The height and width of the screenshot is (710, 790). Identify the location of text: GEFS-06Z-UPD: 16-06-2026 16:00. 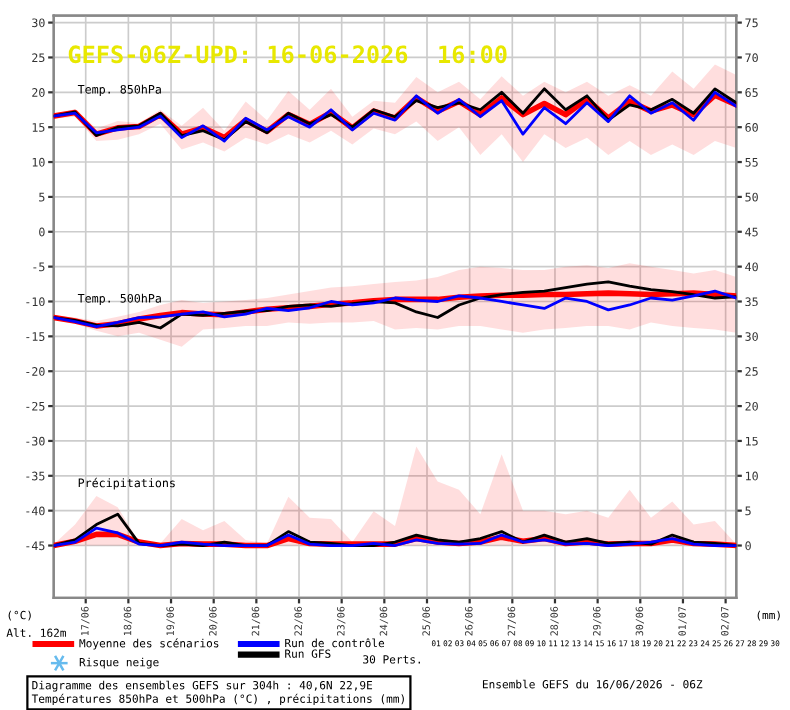
(287, 54).